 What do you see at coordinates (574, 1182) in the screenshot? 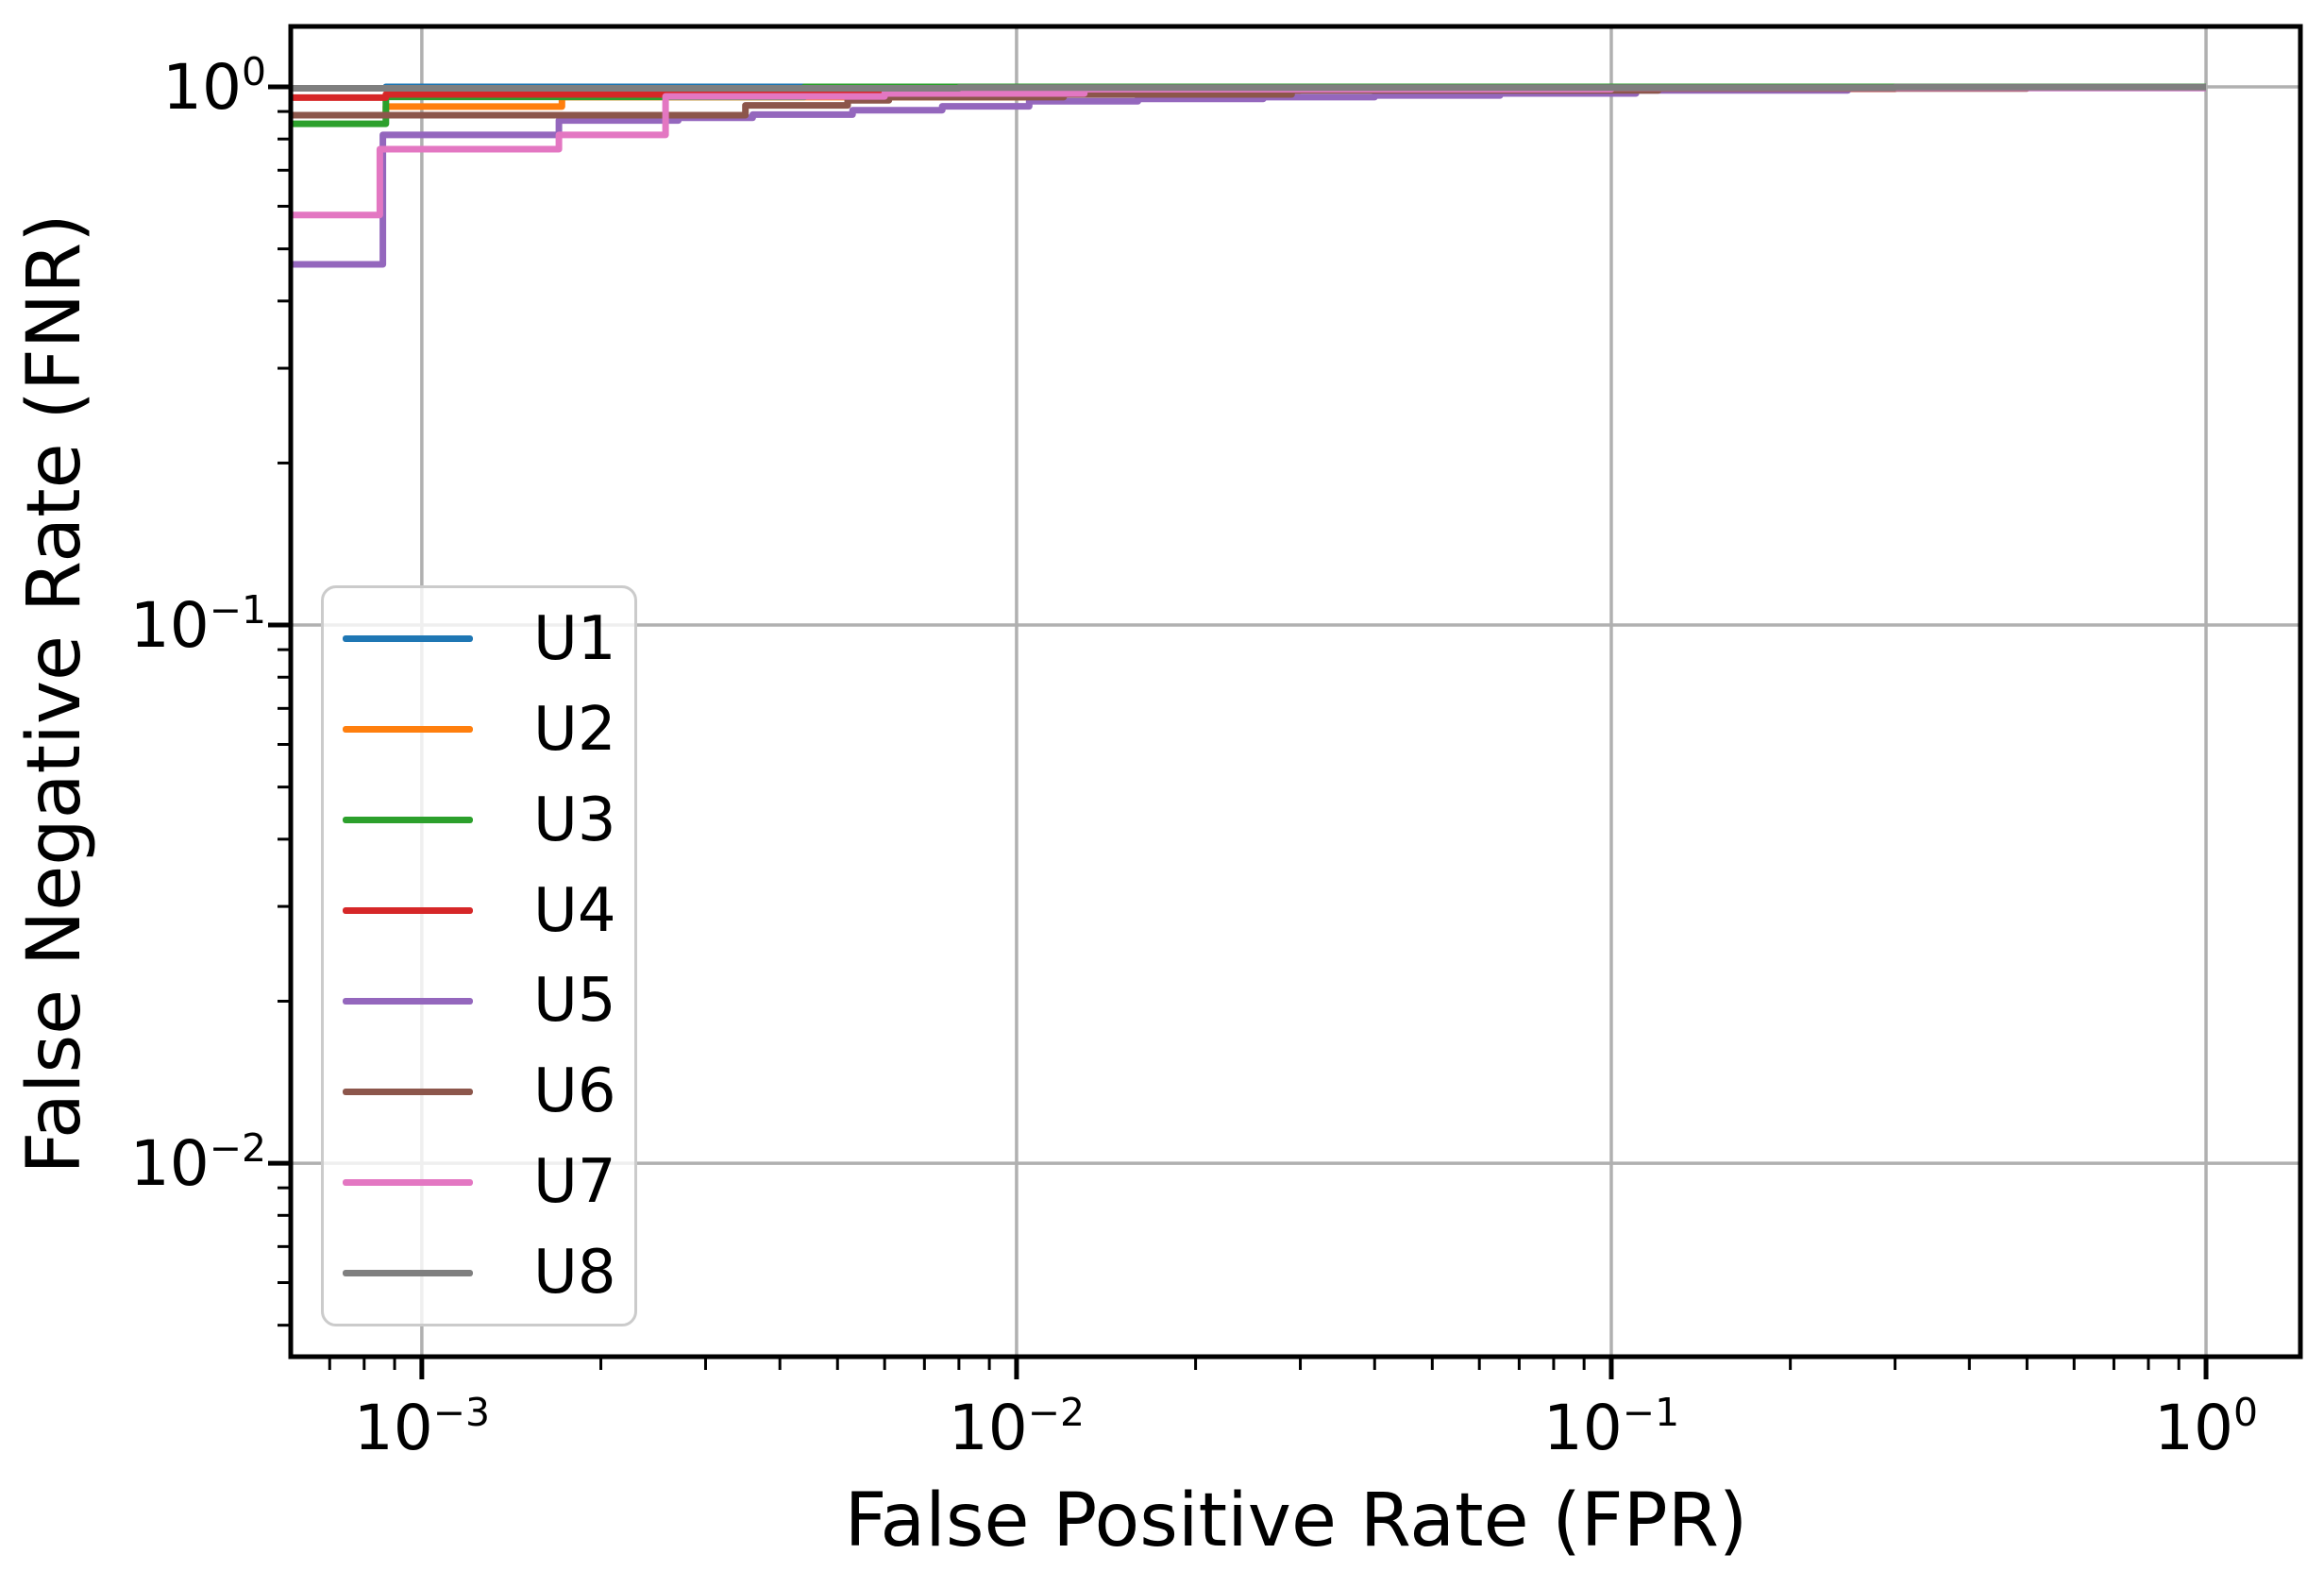
I see `legend-label-u7: U7` at bounding box center [574, 1182].